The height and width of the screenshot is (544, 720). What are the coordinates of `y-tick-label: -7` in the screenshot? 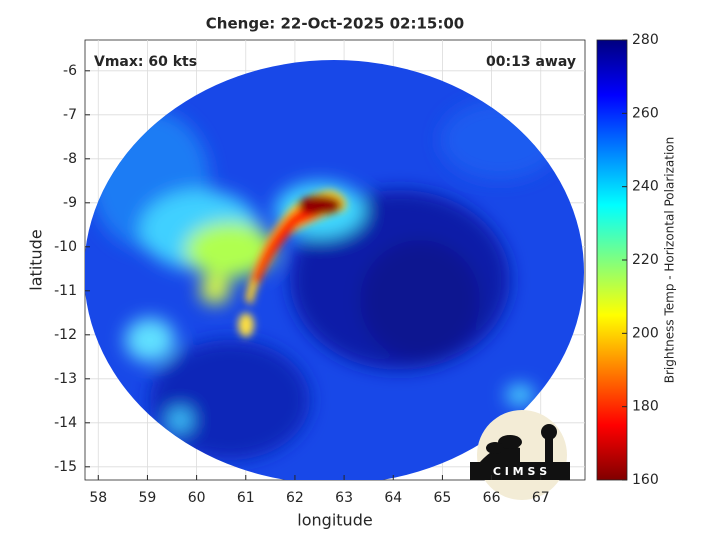 It's located at (70, 115).